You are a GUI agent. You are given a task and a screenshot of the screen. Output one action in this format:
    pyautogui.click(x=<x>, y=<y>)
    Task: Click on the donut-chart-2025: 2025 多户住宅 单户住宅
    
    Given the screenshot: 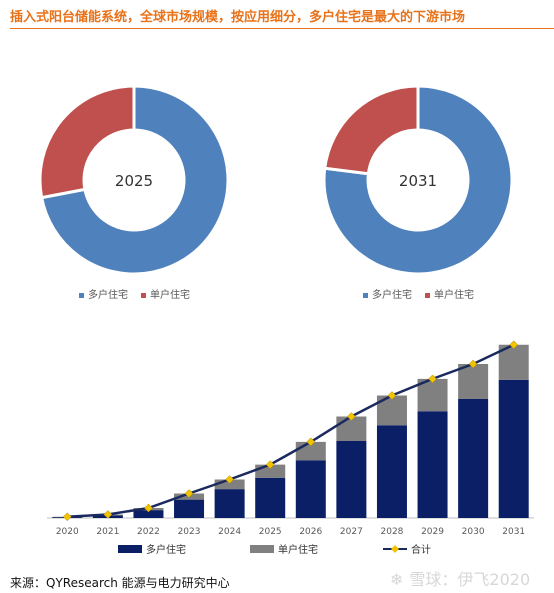 What is the action you would take?
    pyautogui.click(x=134, y=192)
    